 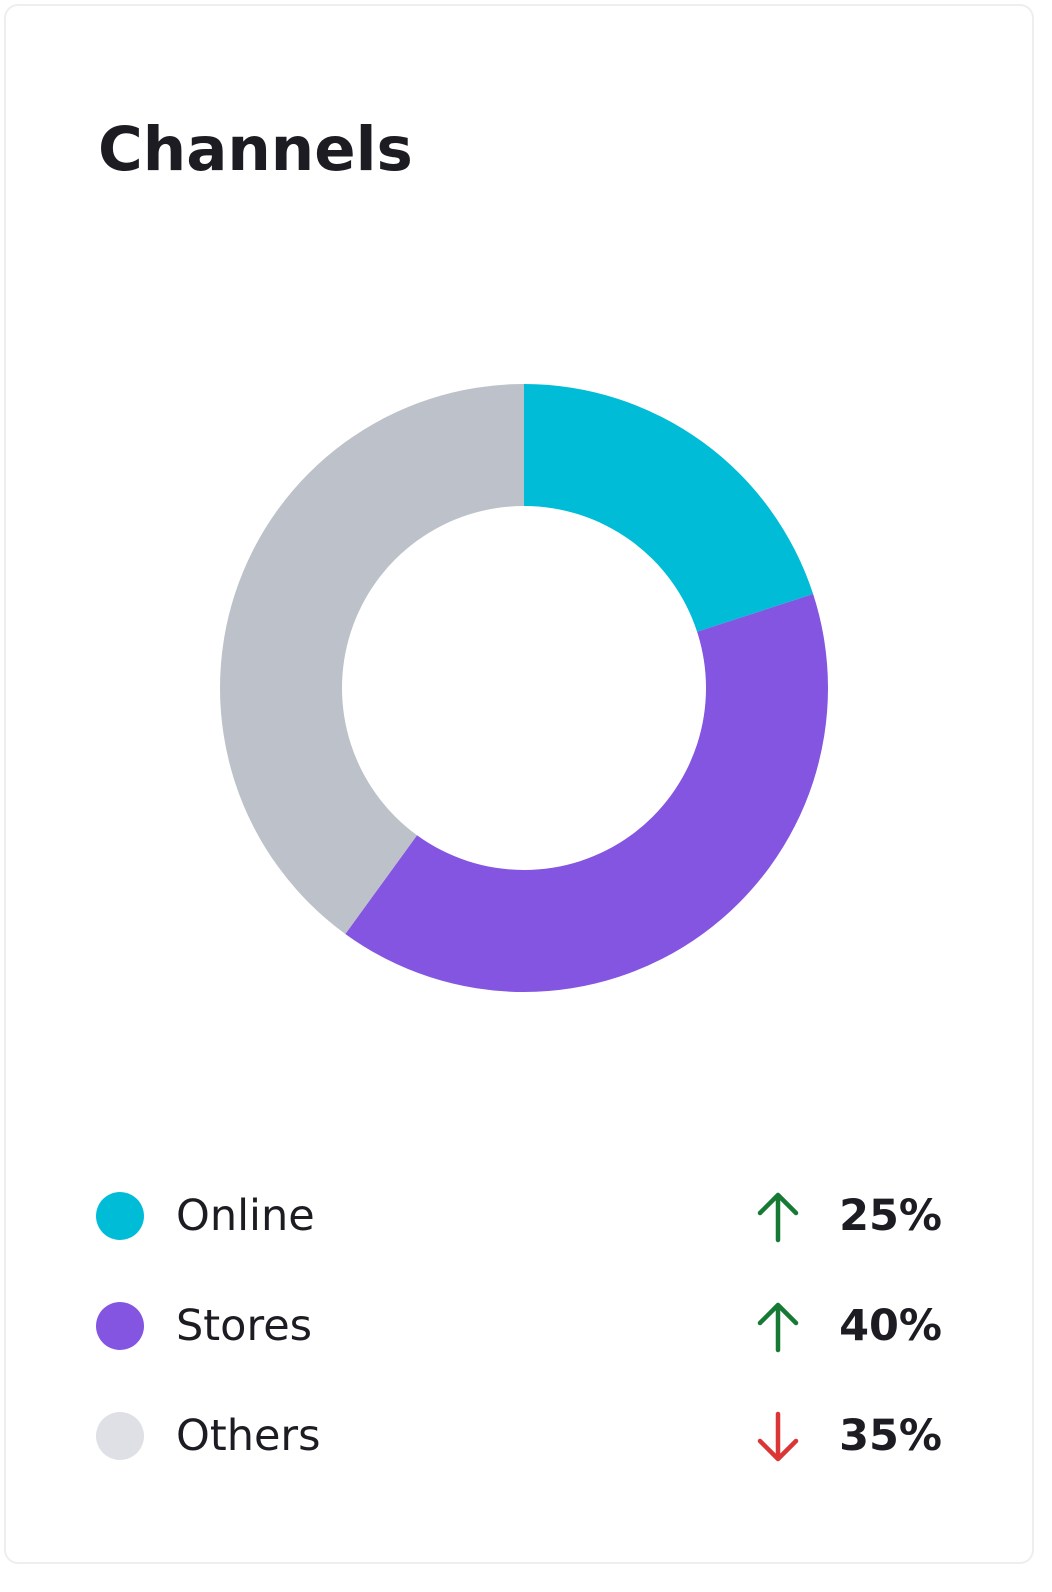 What do you see at coordinates (120, 1326) in the screenshot?
I see `legend-dot-stores` at bounding box center [120, 1326].